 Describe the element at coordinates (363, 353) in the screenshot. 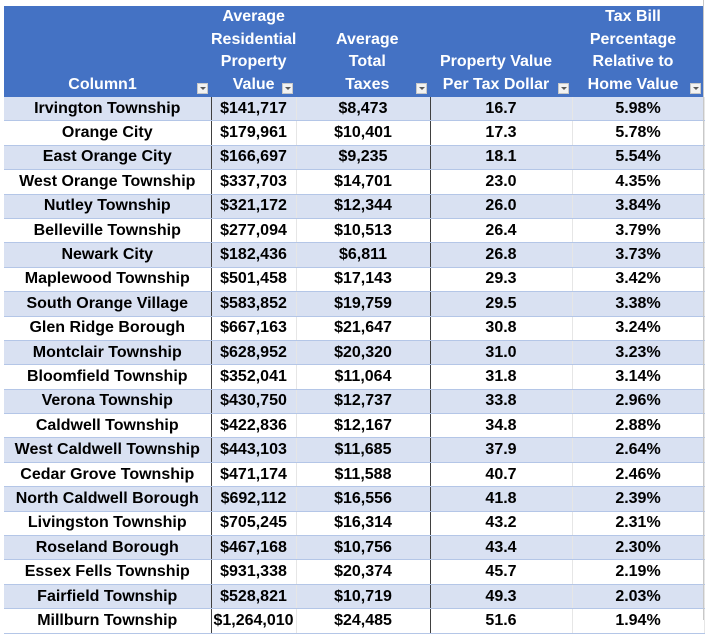

I see `cell-avg-total-taxes: $20,320` at that location.